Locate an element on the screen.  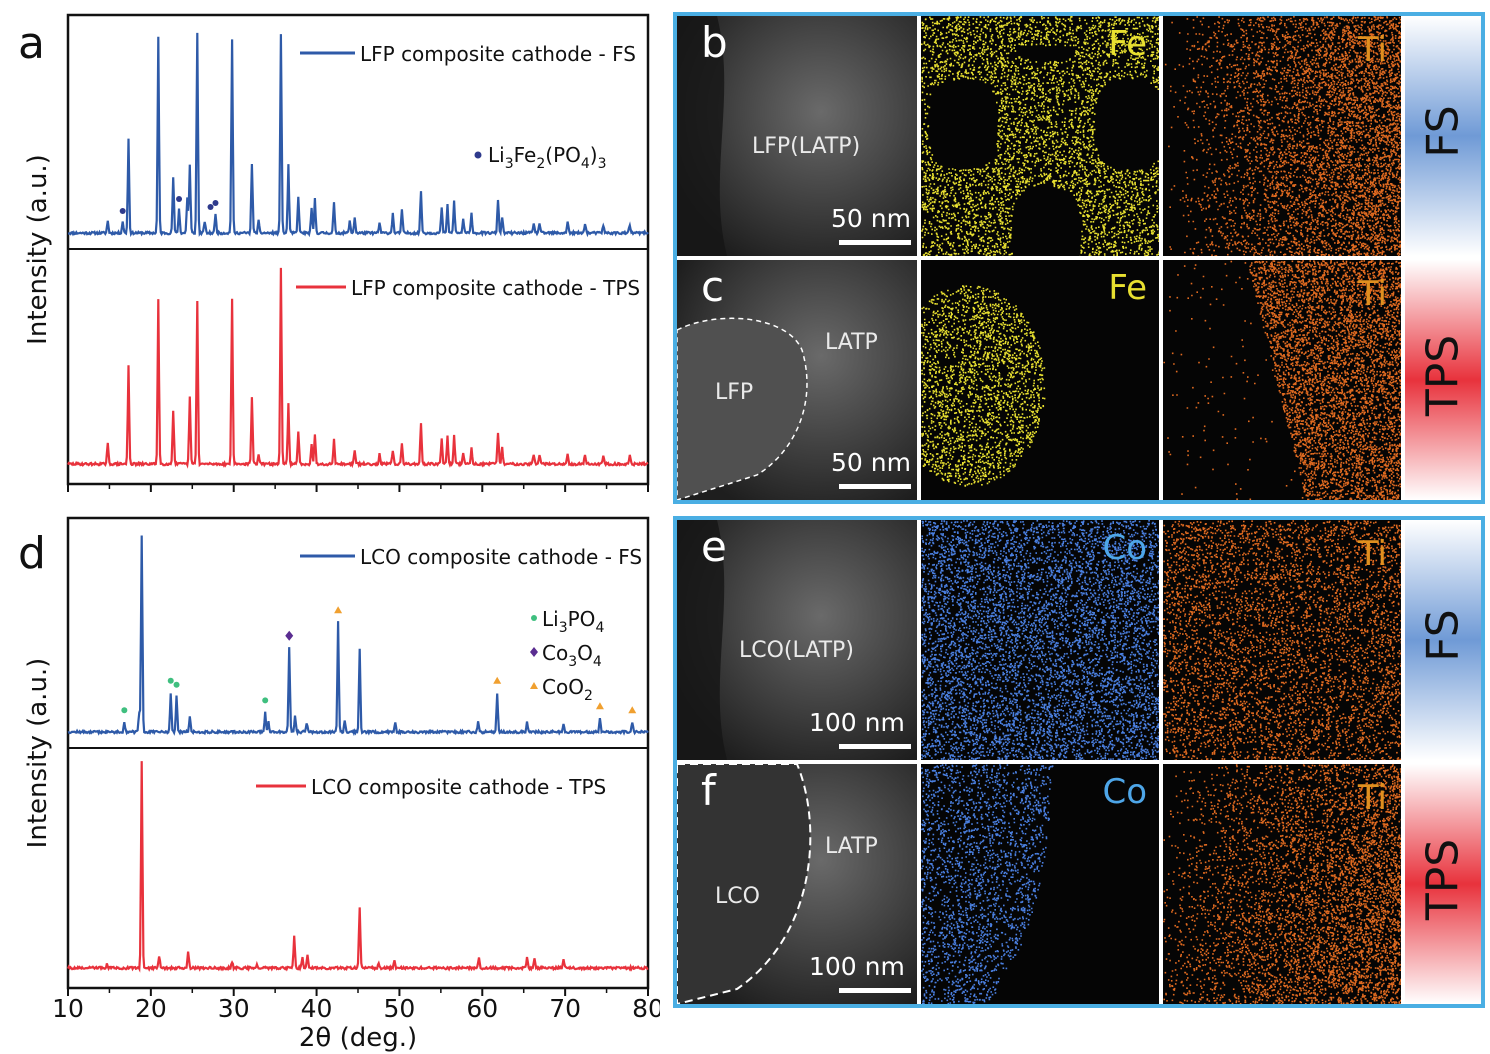
eds-map-ti-c: Ti is located at coordinates (1282, 380).